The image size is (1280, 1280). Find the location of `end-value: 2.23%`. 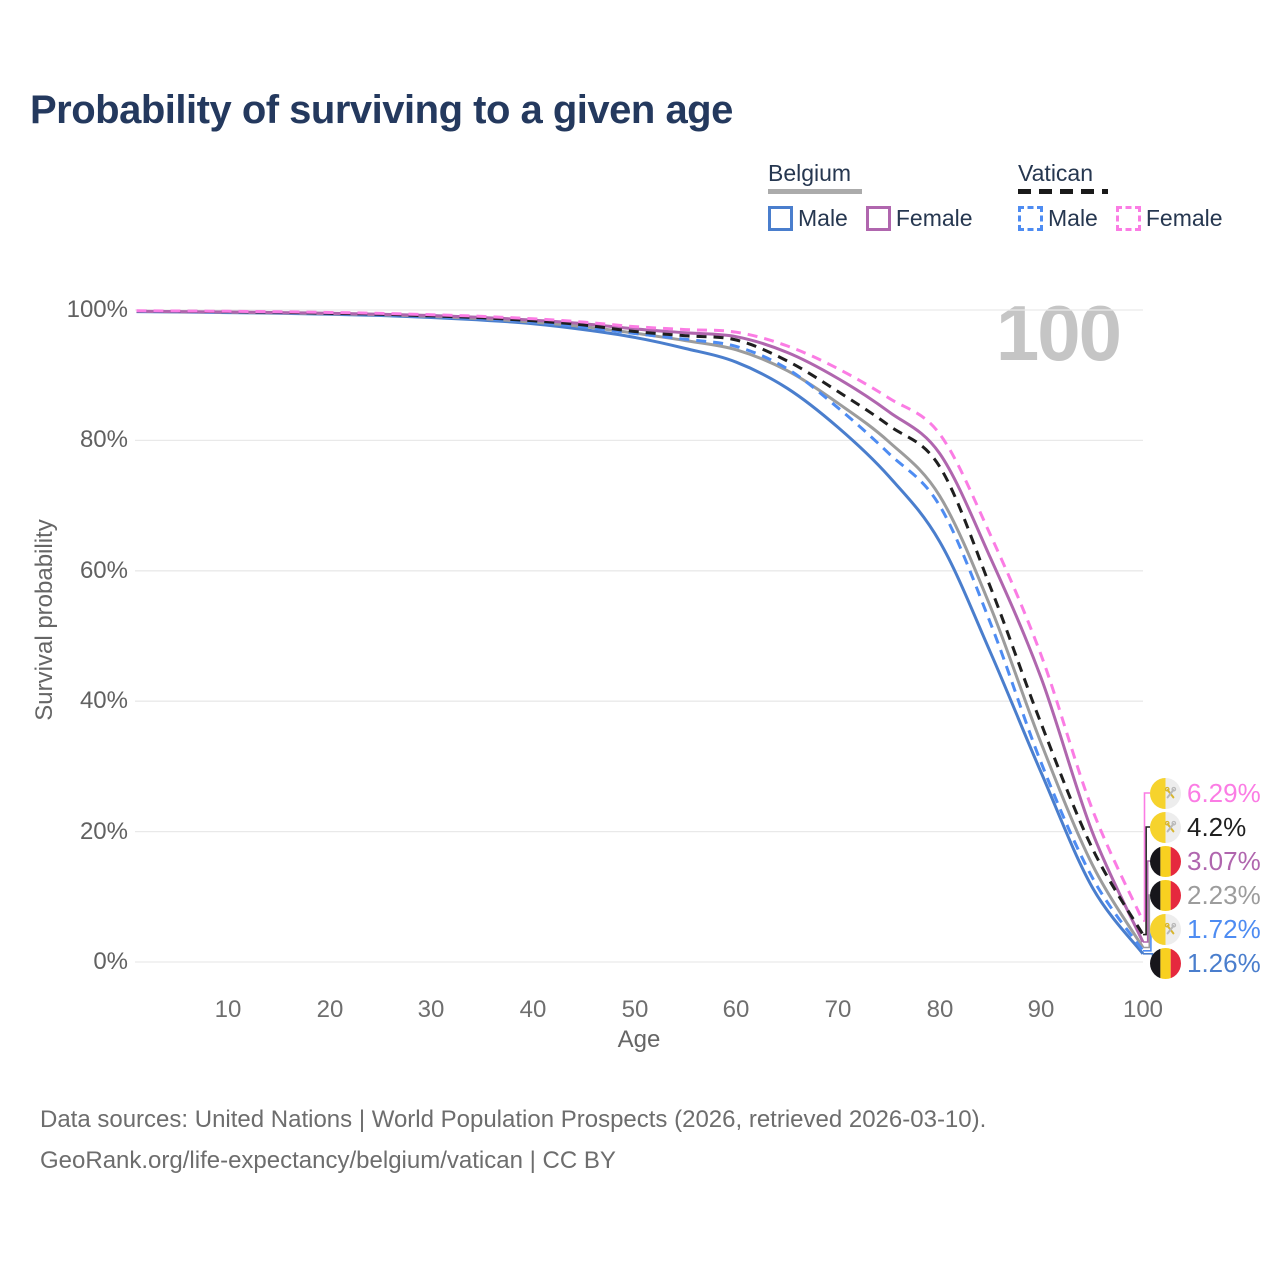

end-value: 2.23% is located at coordinates (1224, 894).